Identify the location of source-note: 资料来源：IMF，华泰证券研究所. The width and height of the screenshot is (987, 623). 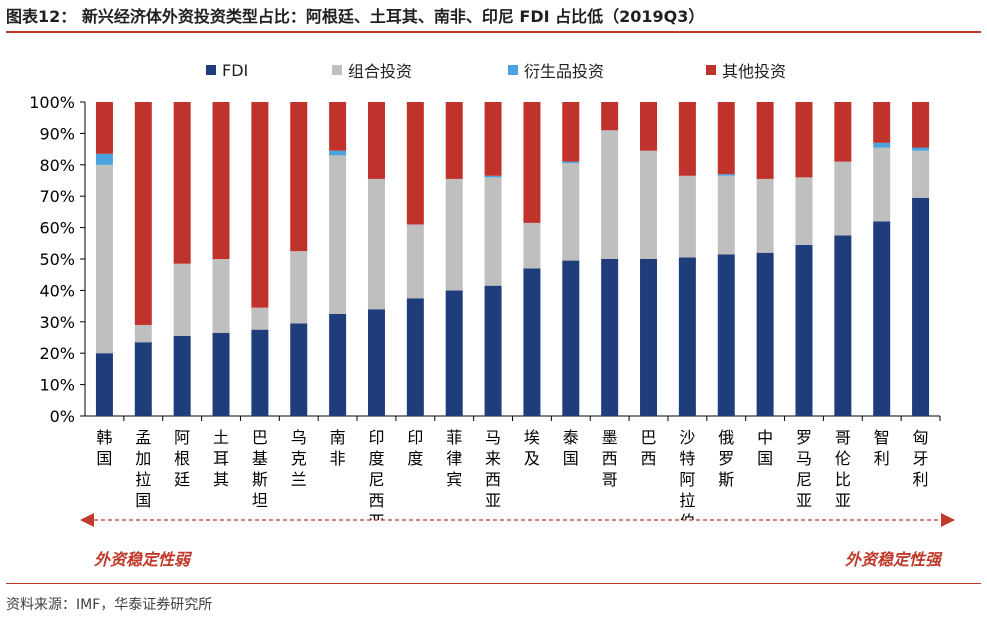
(109, 605).